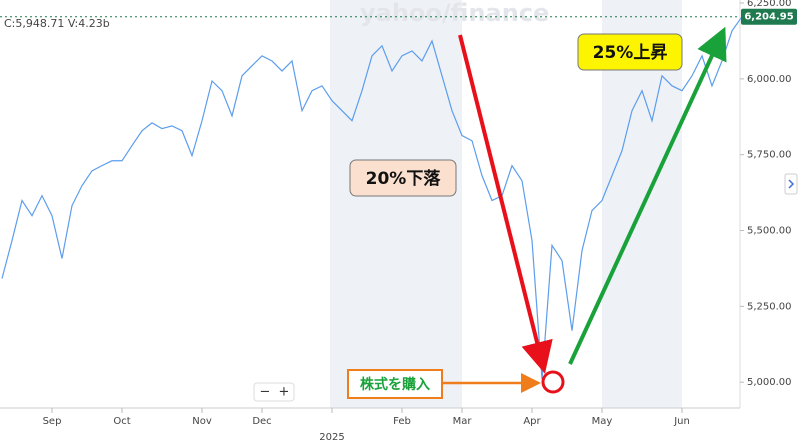 This screenshot has height=446, width=800. I want to click on scroll-icon, so click(791, 184).